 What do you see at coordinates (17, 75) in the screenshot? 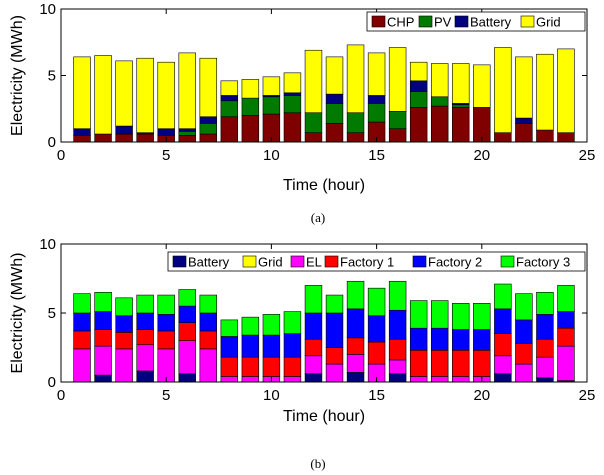
I see `y-axis-label-a: Electricity (MWh)` at bounding box center [17, 75].